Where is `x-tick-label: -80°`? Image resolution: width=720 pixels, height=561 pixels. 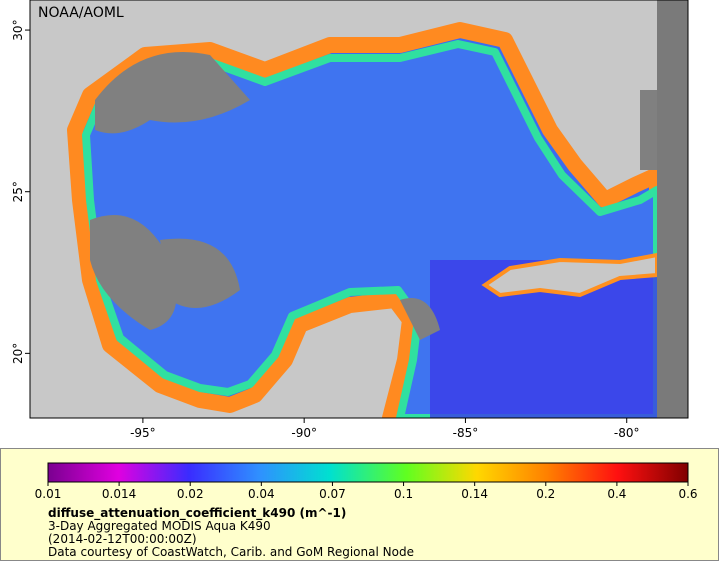 x-tick-label: -80° is located at coordinates (627, 433).